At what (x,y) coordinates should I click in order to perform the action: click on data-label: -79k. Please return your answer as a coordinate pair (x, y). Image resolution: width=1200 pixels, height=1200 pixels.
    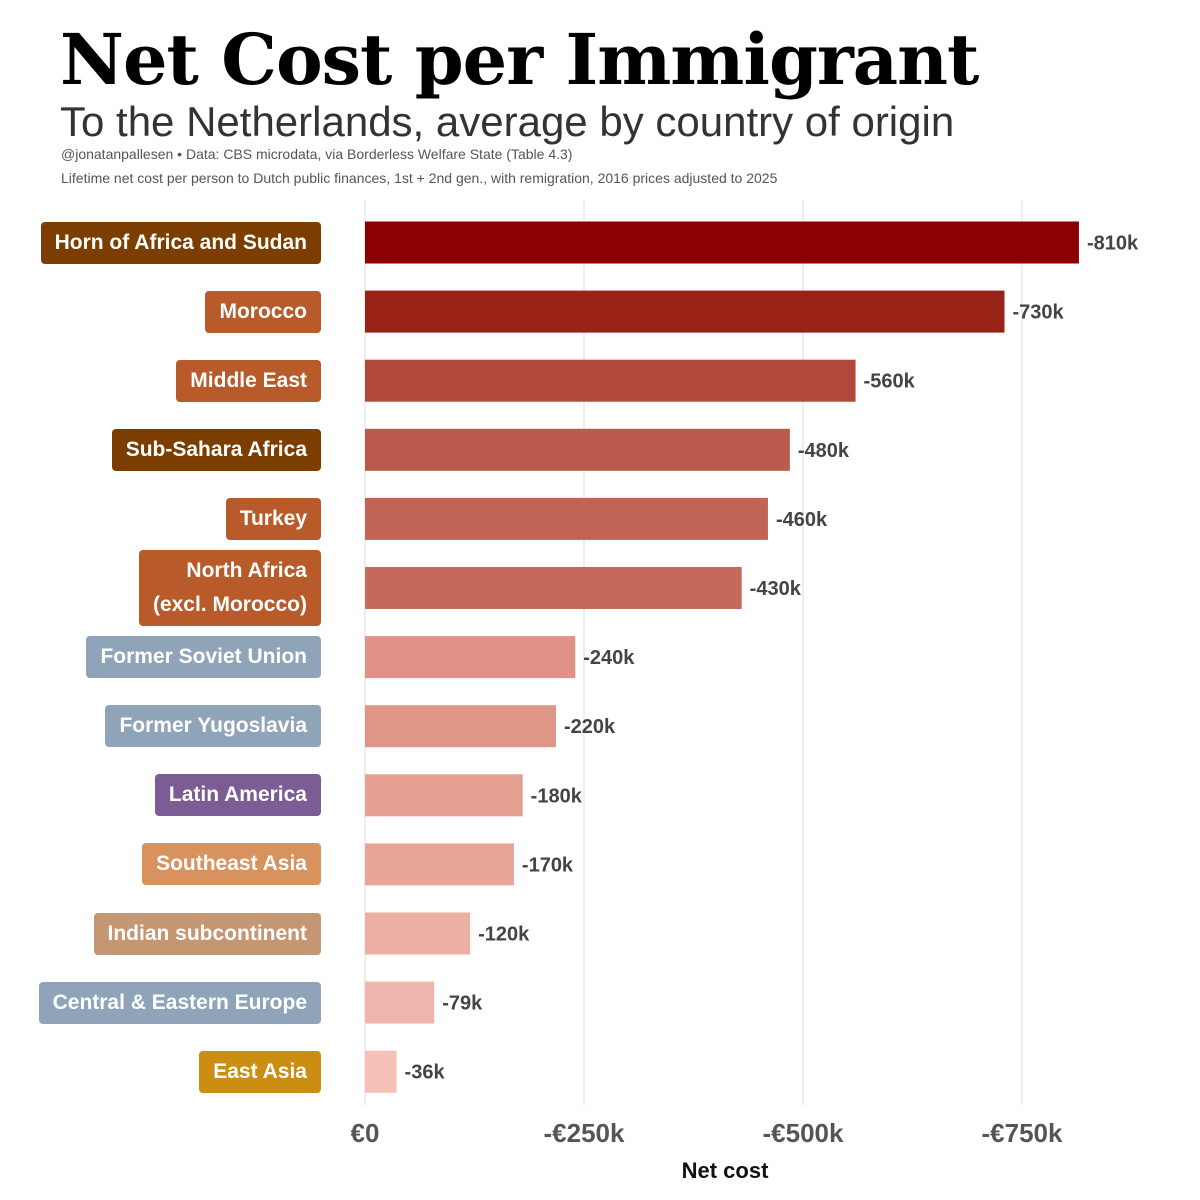
    Looking at the image, I should click on (462, 1004).